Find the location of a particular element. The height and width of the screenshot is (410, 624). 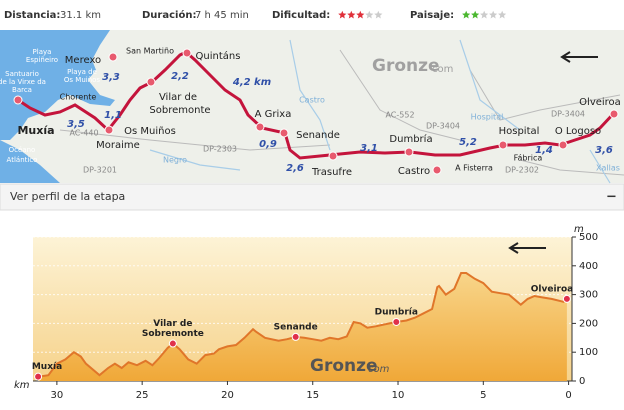

map-label: DP-2303 is located at coordinates (220, 149).